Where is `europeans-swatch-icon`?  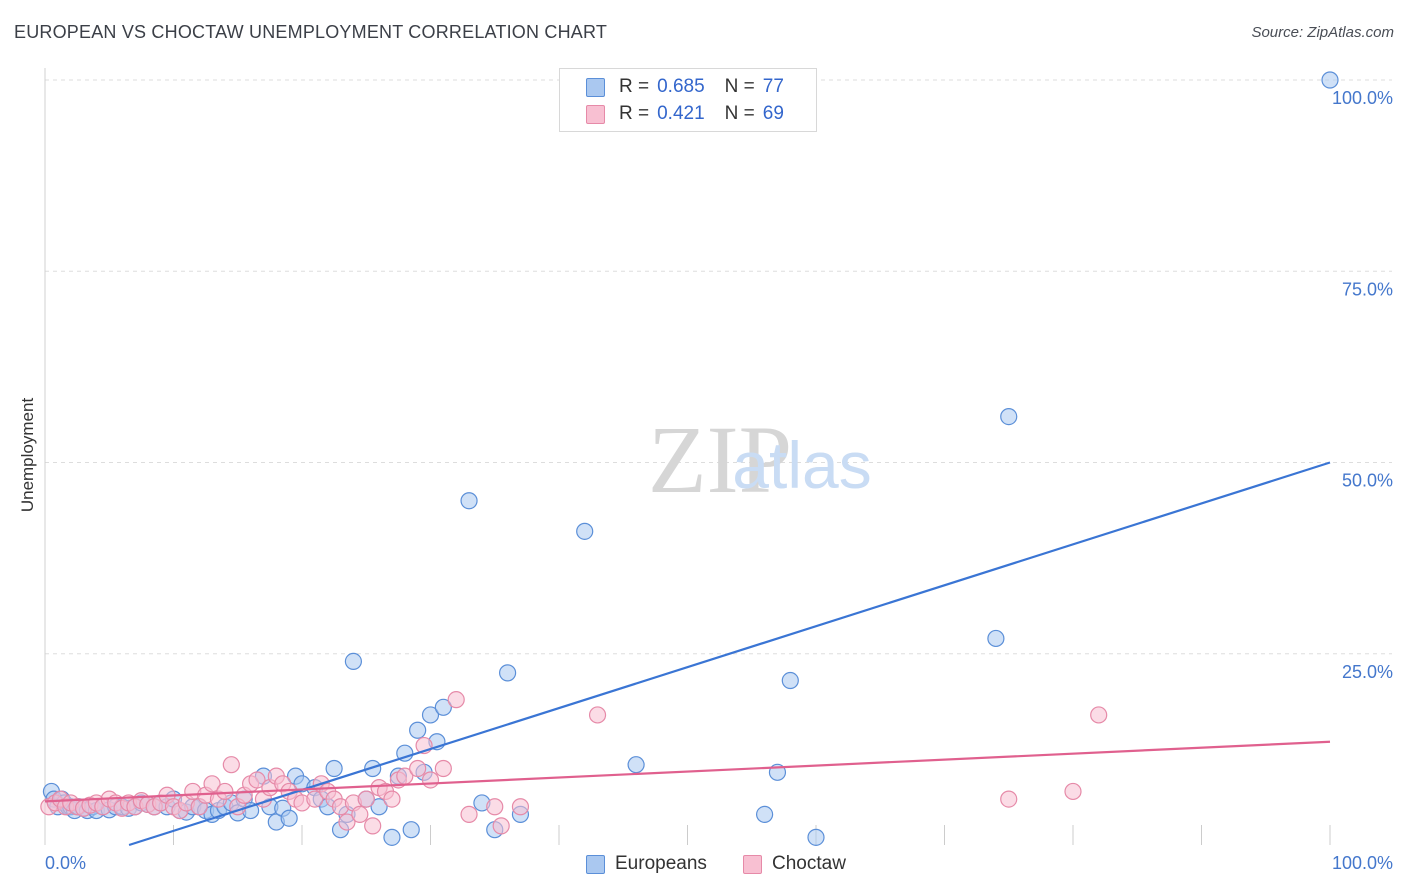
europeans-swatch-icon is located at coordinates (595, 87).